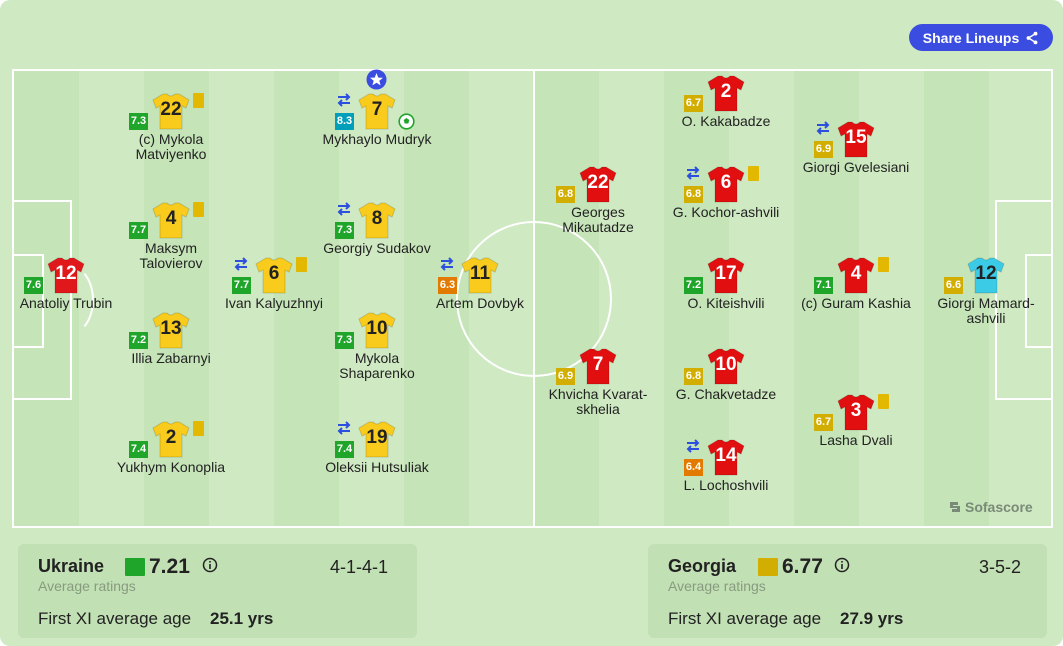  Describe the element at coordinates (359, 567) in the screenshot. I see `home-formation: 4-1-4-1` at that location.